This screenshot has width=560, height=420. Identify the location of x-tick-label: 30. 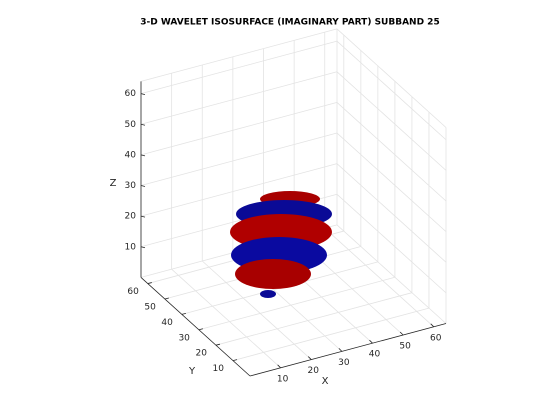
(344, 363).